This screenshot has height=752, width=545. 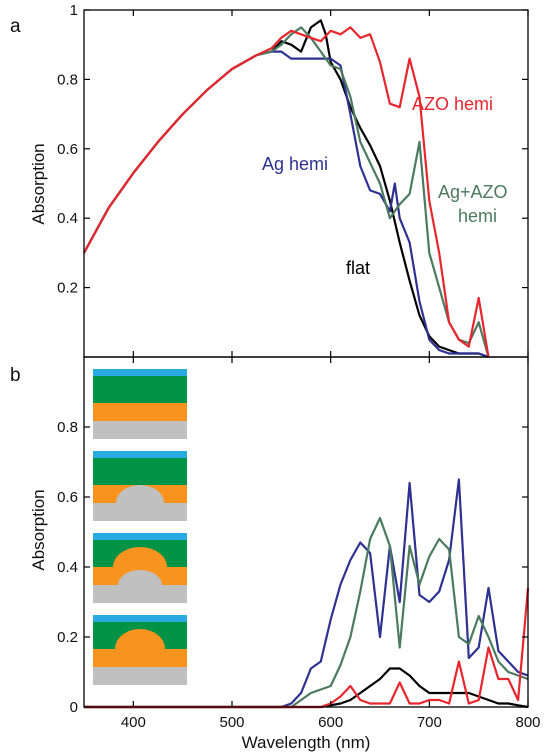 What do you see at coordinates (429, 722) in the screenshot?
I see `x-tick-label: 700` at bounding box center [429, 722].